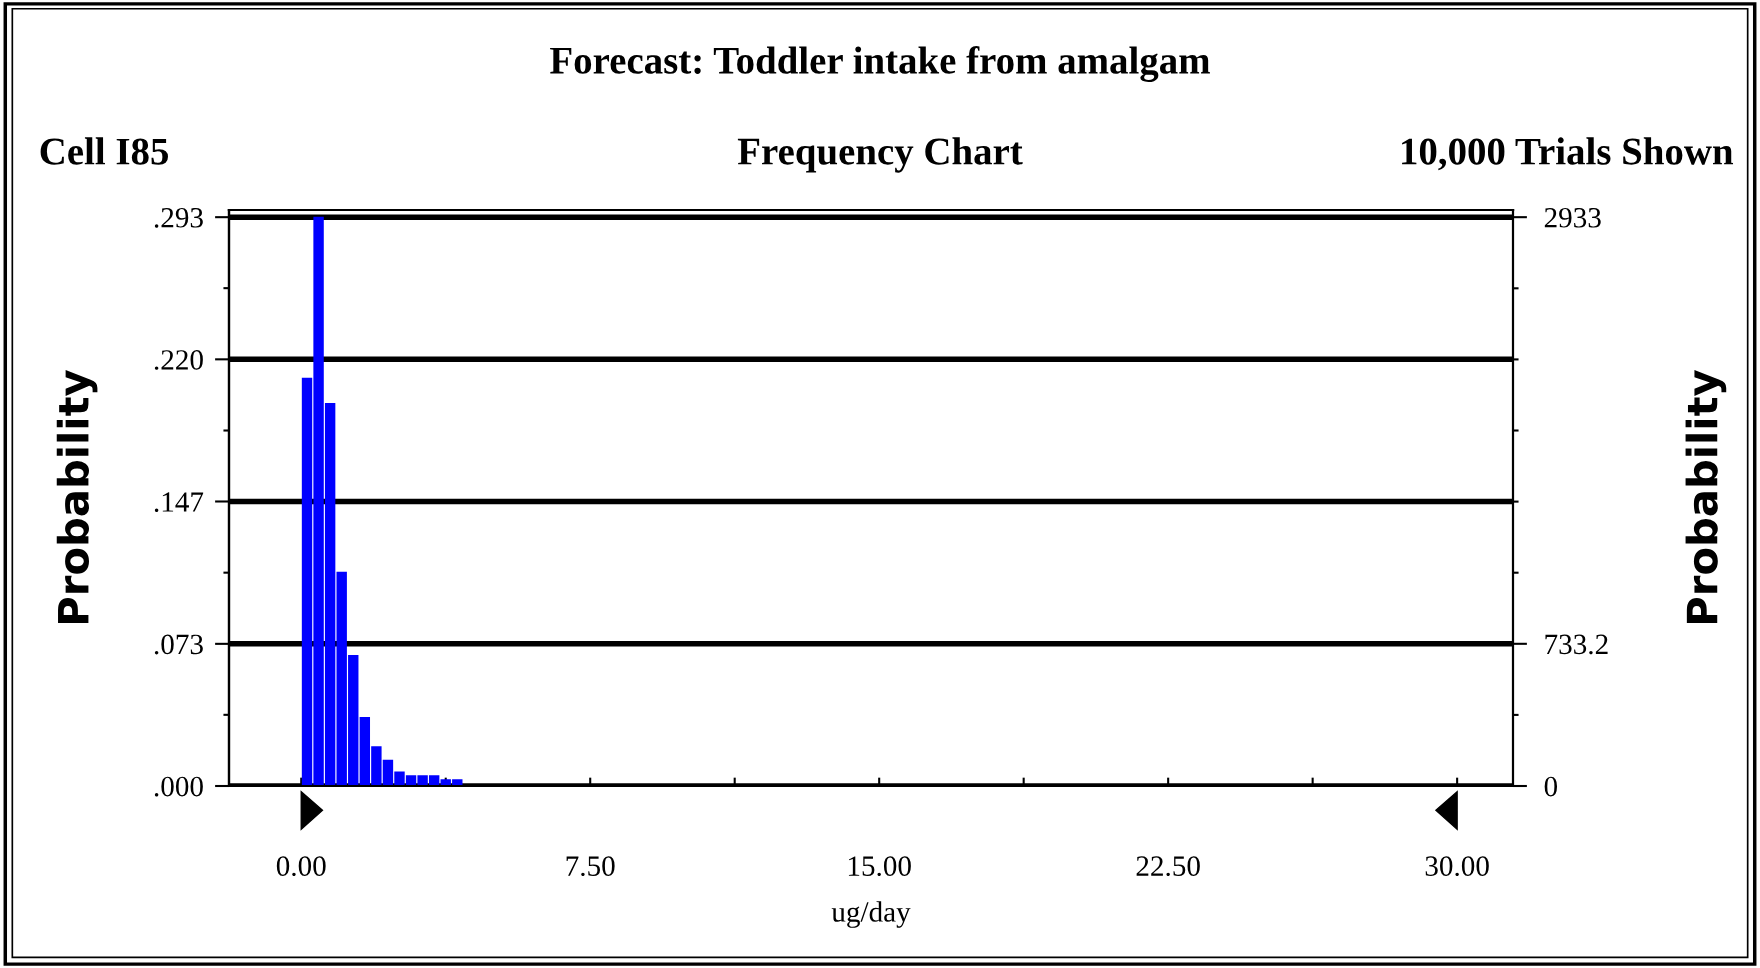  Describe the element at coordinates (104, 151) in the screenshot. I see `text: Cell I85` at that location.